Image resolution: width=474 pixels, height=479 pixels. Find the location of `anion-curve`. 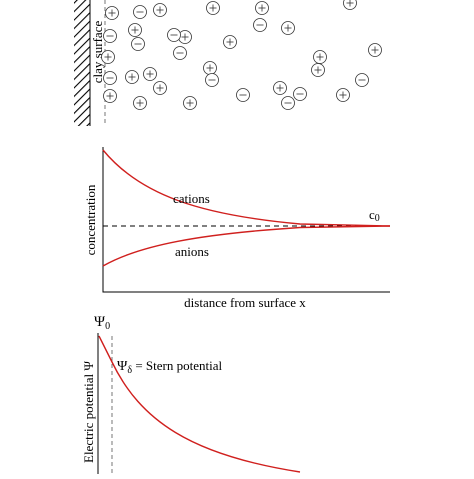

anion-curve is located at coordinates (246, 246).